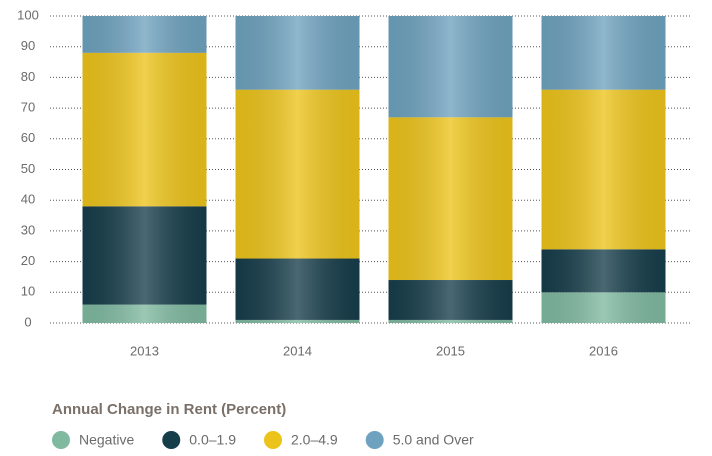  Describe the element at coordinates (28, 229) in the screenshot. I see `y-tick-label: 30` at that location.